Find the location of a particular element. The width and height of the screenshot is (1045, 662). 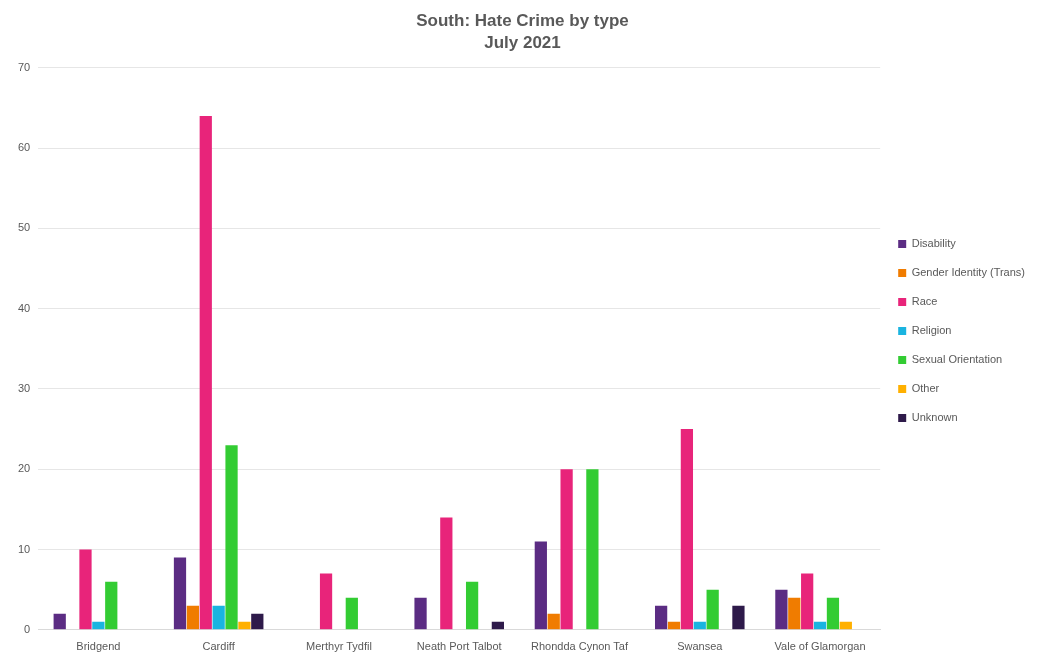

chart-title: South: Hate Crime by type is located at coordinates (522, 20).